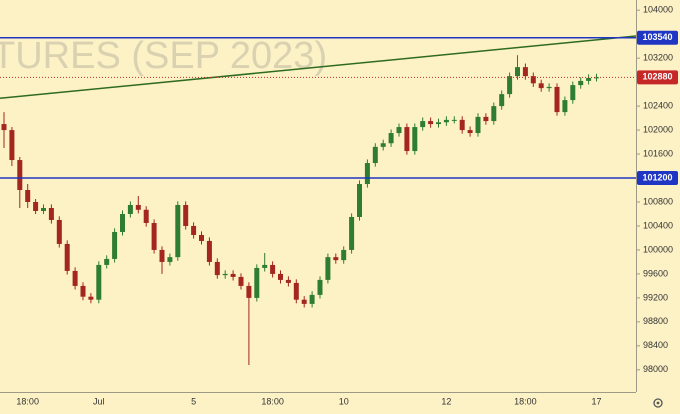 This screenshot has width=680, height=414. What do you see at coordinates (658, 58) in the screenshot?
I see `y-tick-label: 103200` at bounding box center [658, 58].